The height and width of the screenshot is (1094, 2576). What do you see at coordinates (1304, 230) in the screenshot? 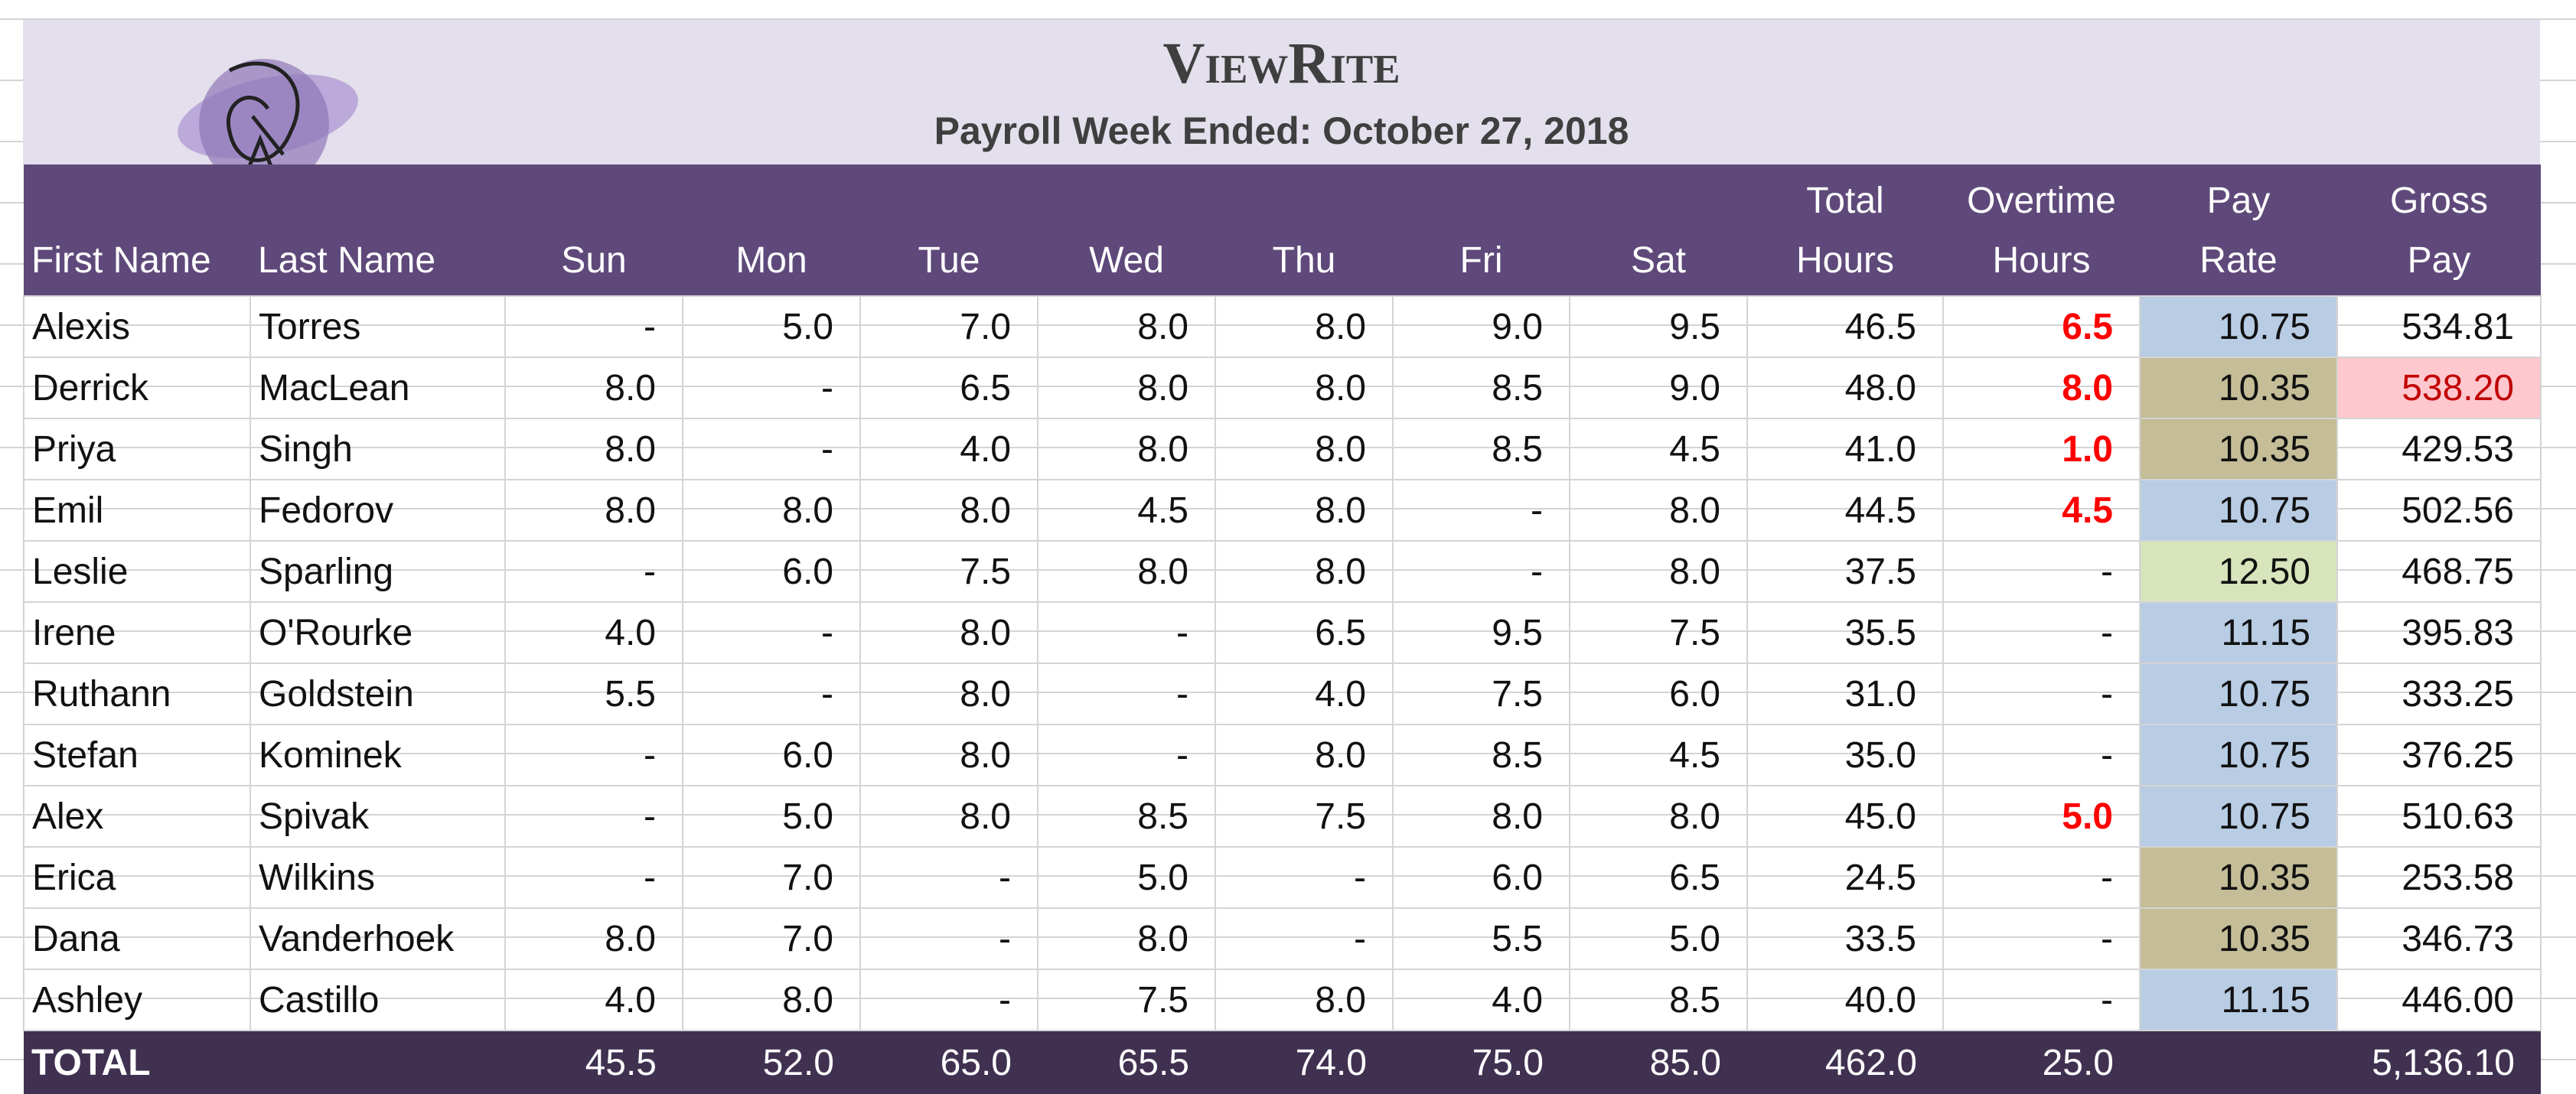
I see `column-header: Thu` at bounding box center [1304, 230].